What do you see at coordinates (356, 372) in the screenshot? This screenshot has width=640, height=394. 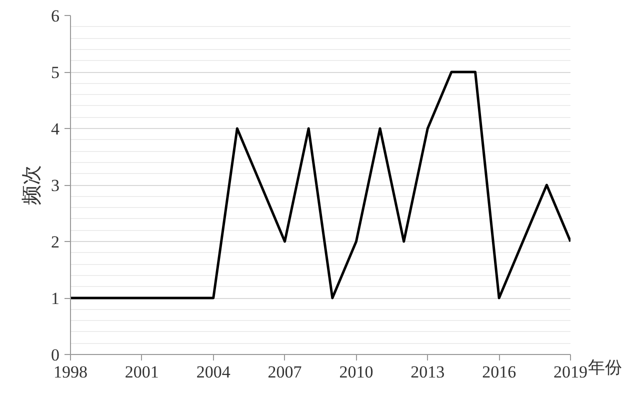 I see `x-tick-label: 2010` at bounding box center [356, 372].